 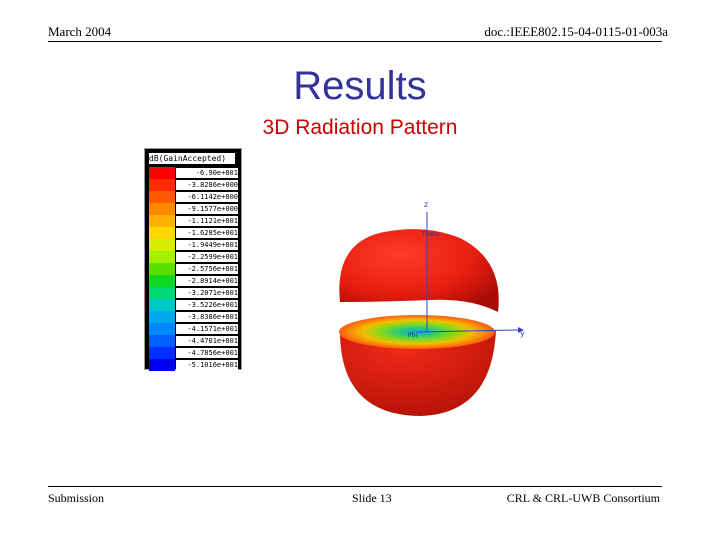 What do you see at coordinates (207, 365) in the screenshot?
I see `legend-value: -5.1016e+001` at bounding box center [207, 365].